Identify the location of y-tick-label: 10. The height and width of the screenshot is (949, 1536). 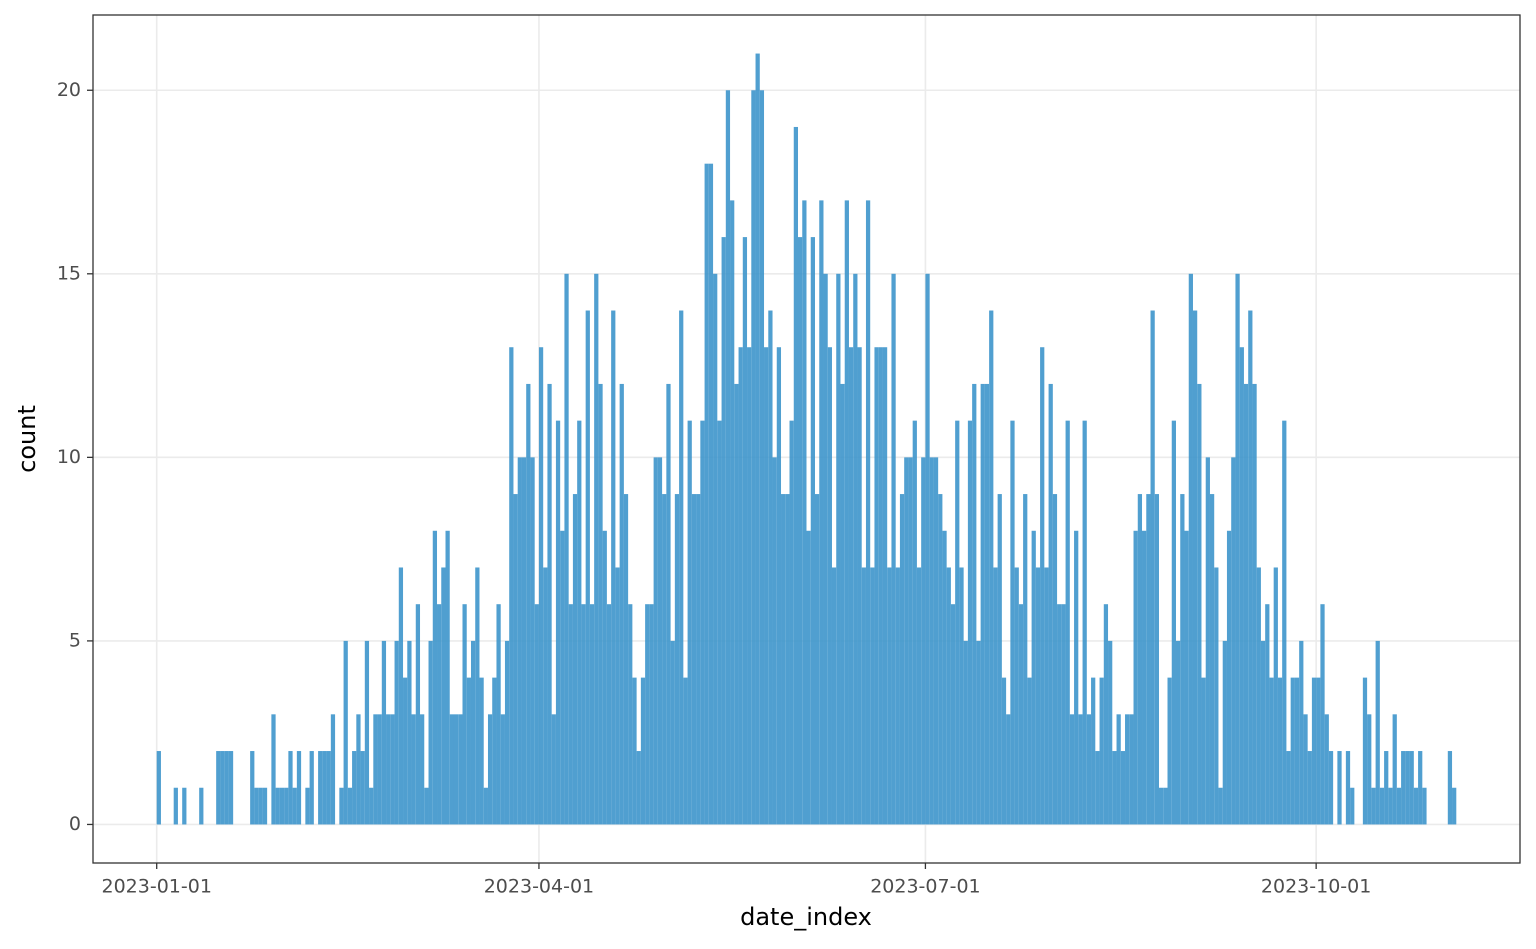
(69, 457).